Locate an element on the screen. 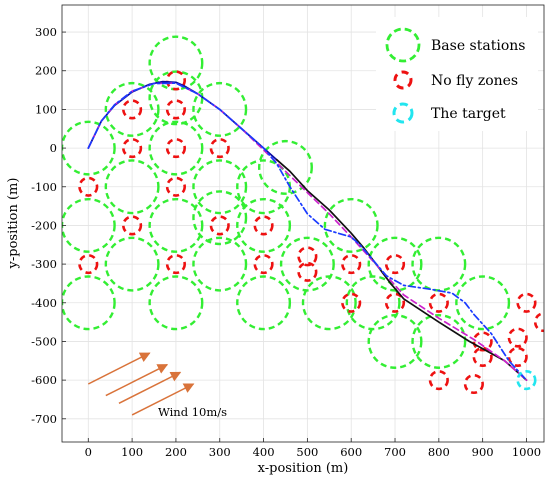 The width and height of the screenshot is (550, 487). x-axis-title: x-position (m) is located at coordinates (303, 468).